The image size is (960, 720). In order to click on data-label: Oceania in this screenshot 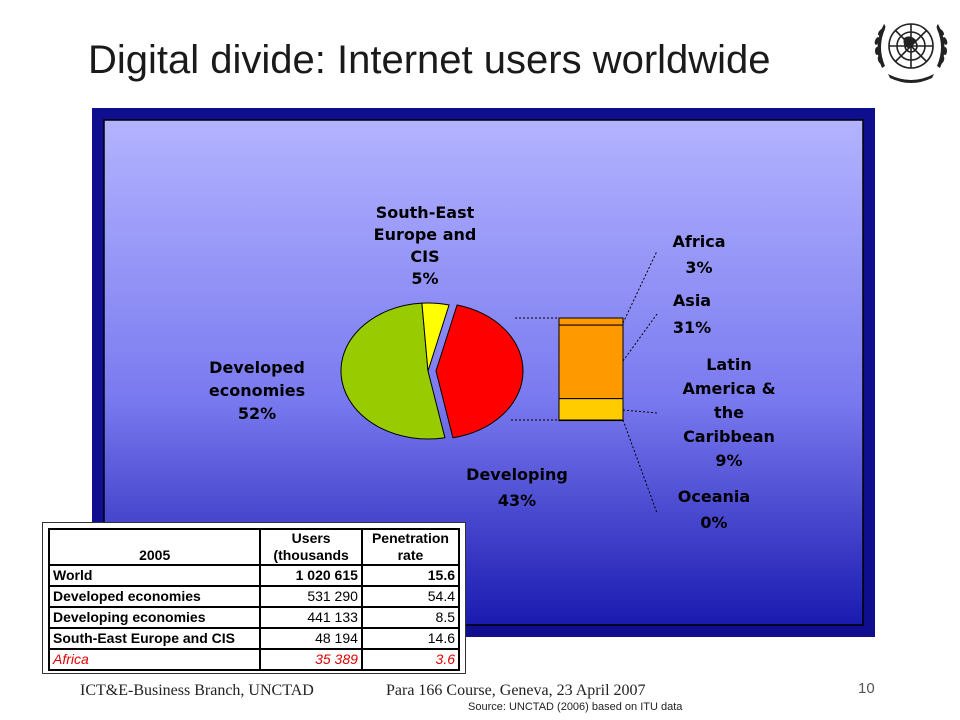, I will do `click(714, 496)`.